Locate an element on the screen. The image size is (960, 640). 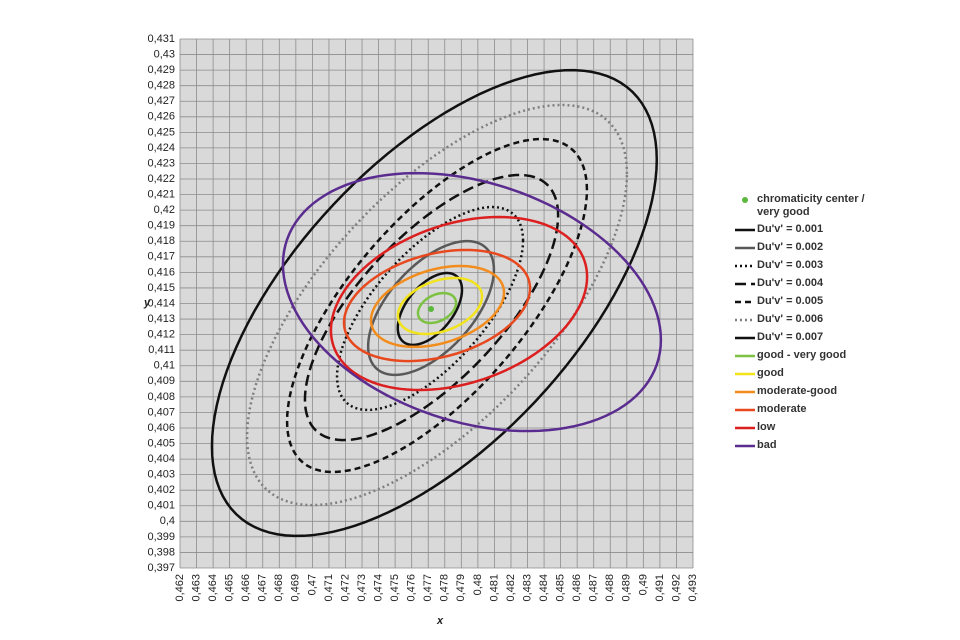
legend-label: Du'v' = 0.005 is located at coordinates (790, 301).